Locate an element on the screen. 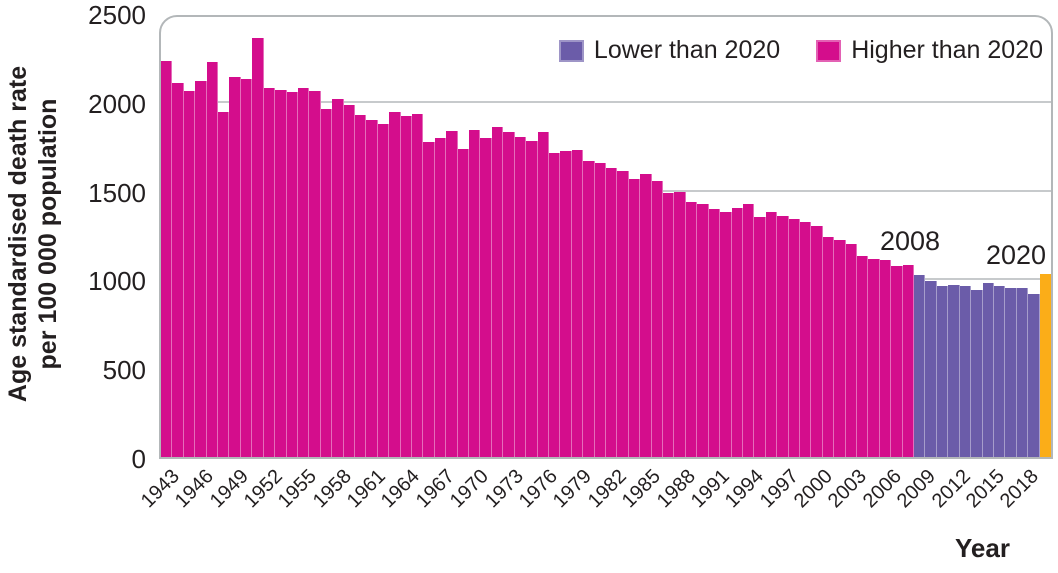 Image resolution: width=1058 pixels, height=573 pixels. x-tick-1970: 1970 is located at coordinates (470, 489).